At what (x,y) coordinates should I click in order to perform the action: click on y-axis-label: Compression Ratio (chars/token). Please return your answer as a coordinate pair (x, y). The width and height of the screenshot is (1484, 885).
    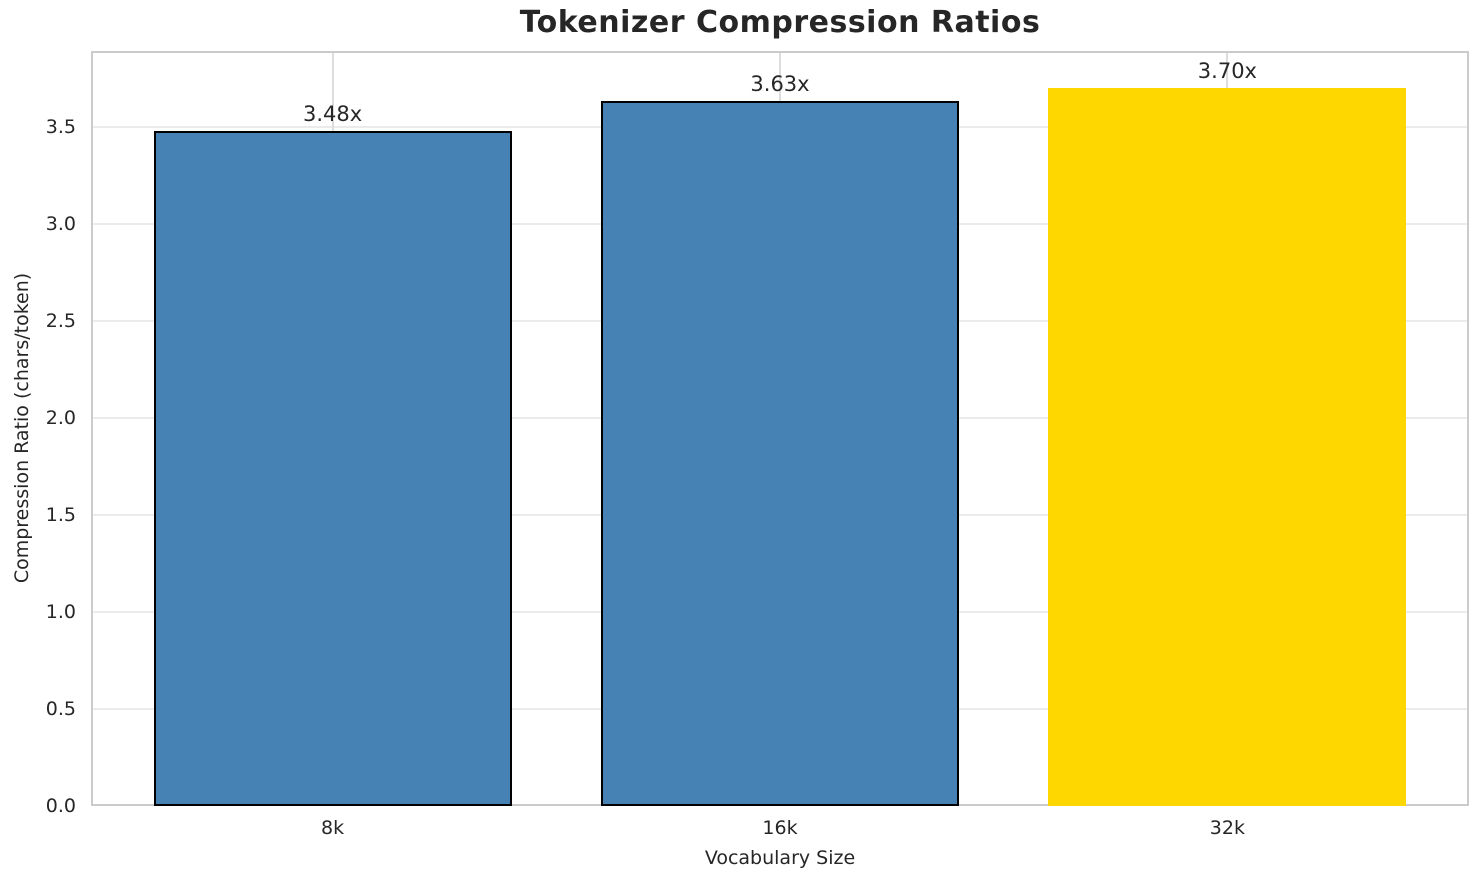
    Looking at the image, I should click on (22, 428).